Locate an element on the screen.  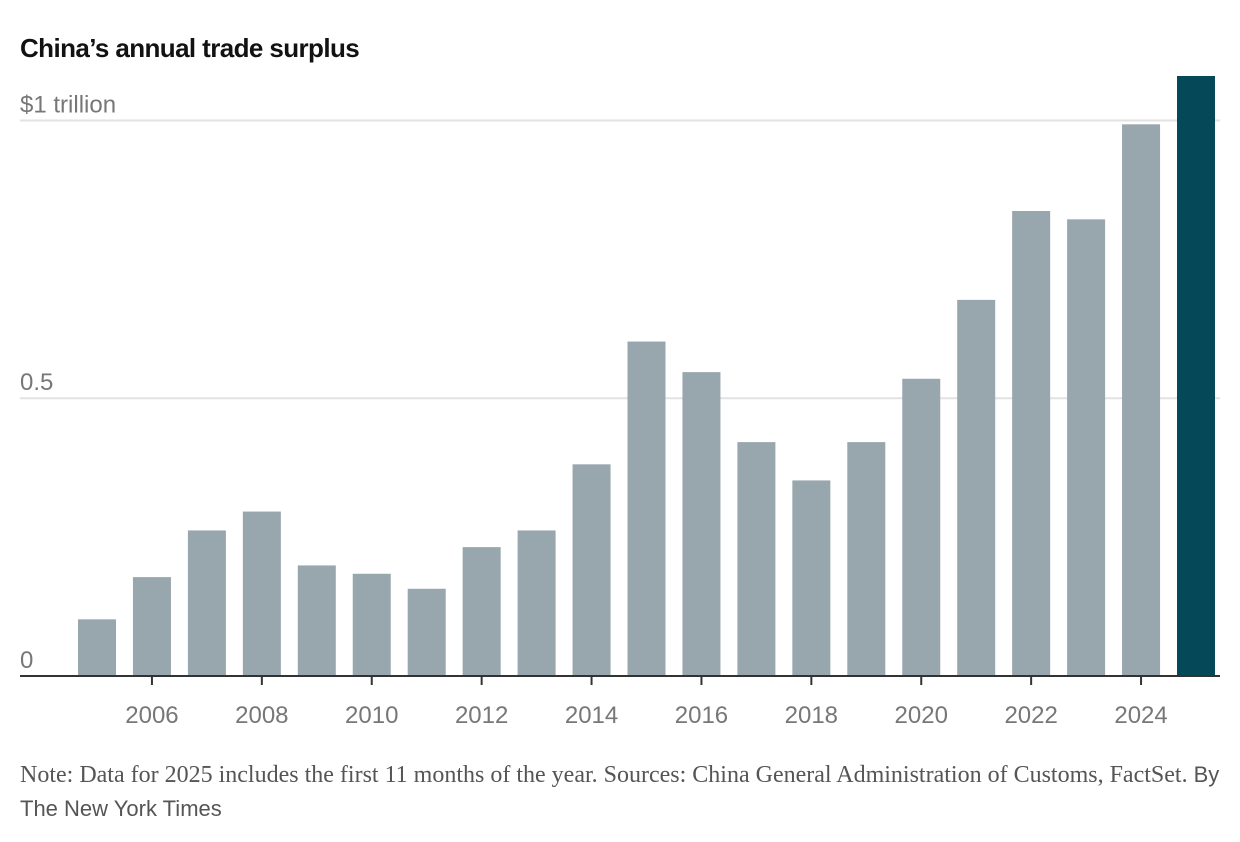
bar-2020 is located at coordinates (921, 527).